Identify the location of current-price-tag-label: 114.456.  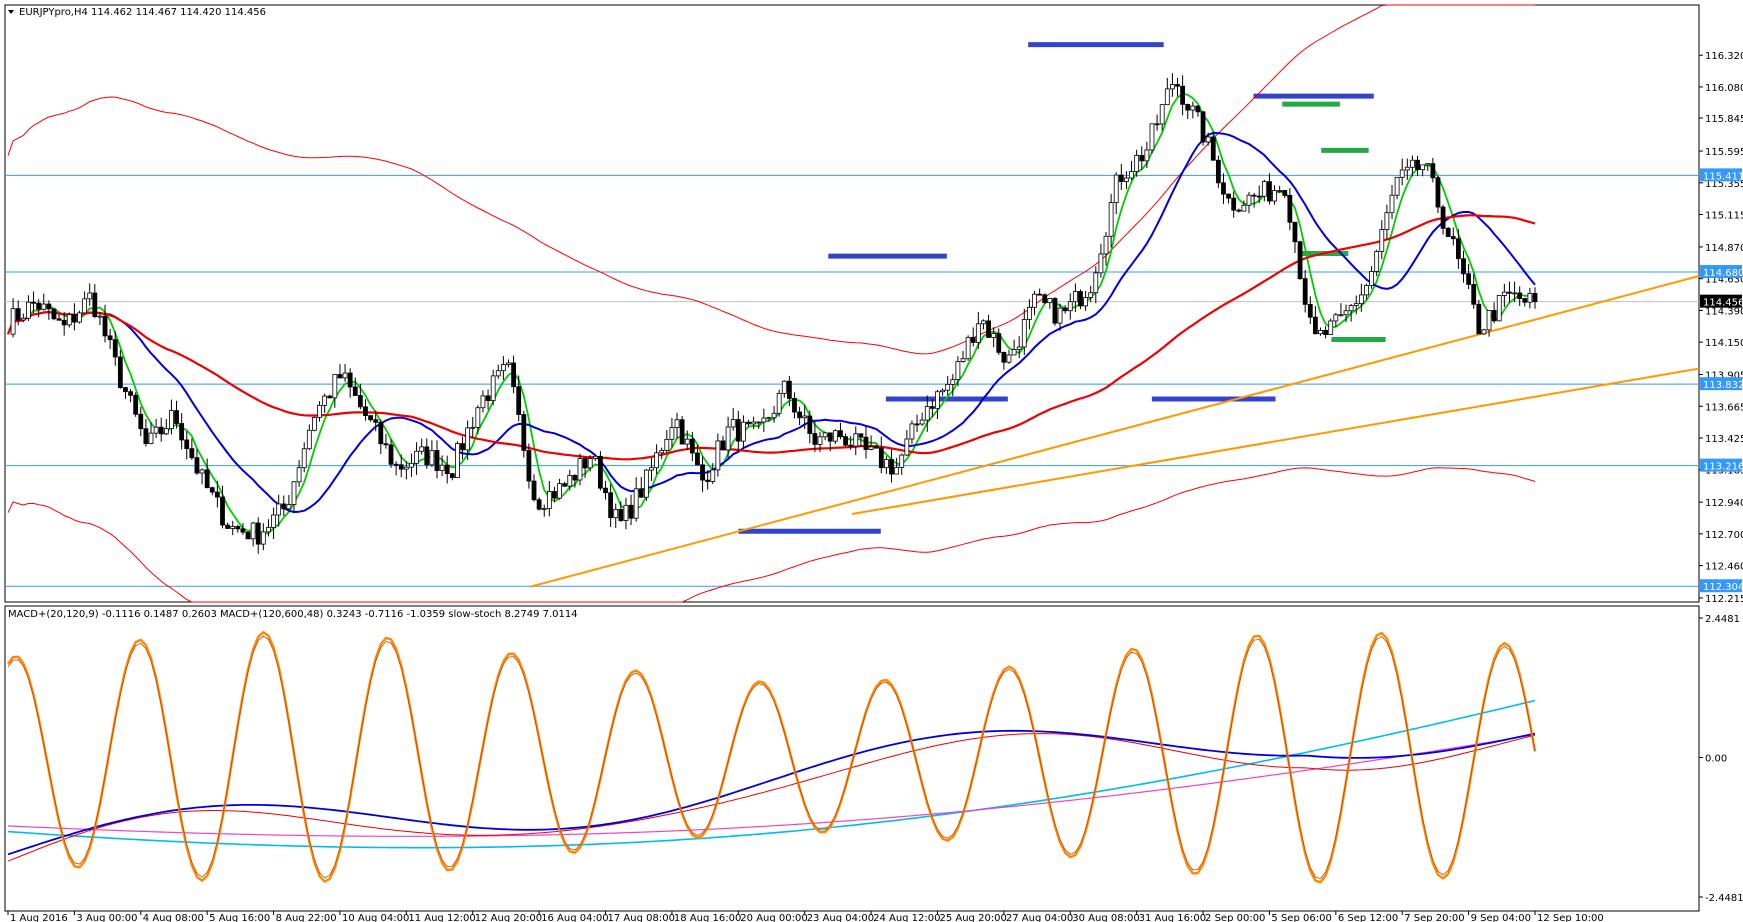
(1723, 303).